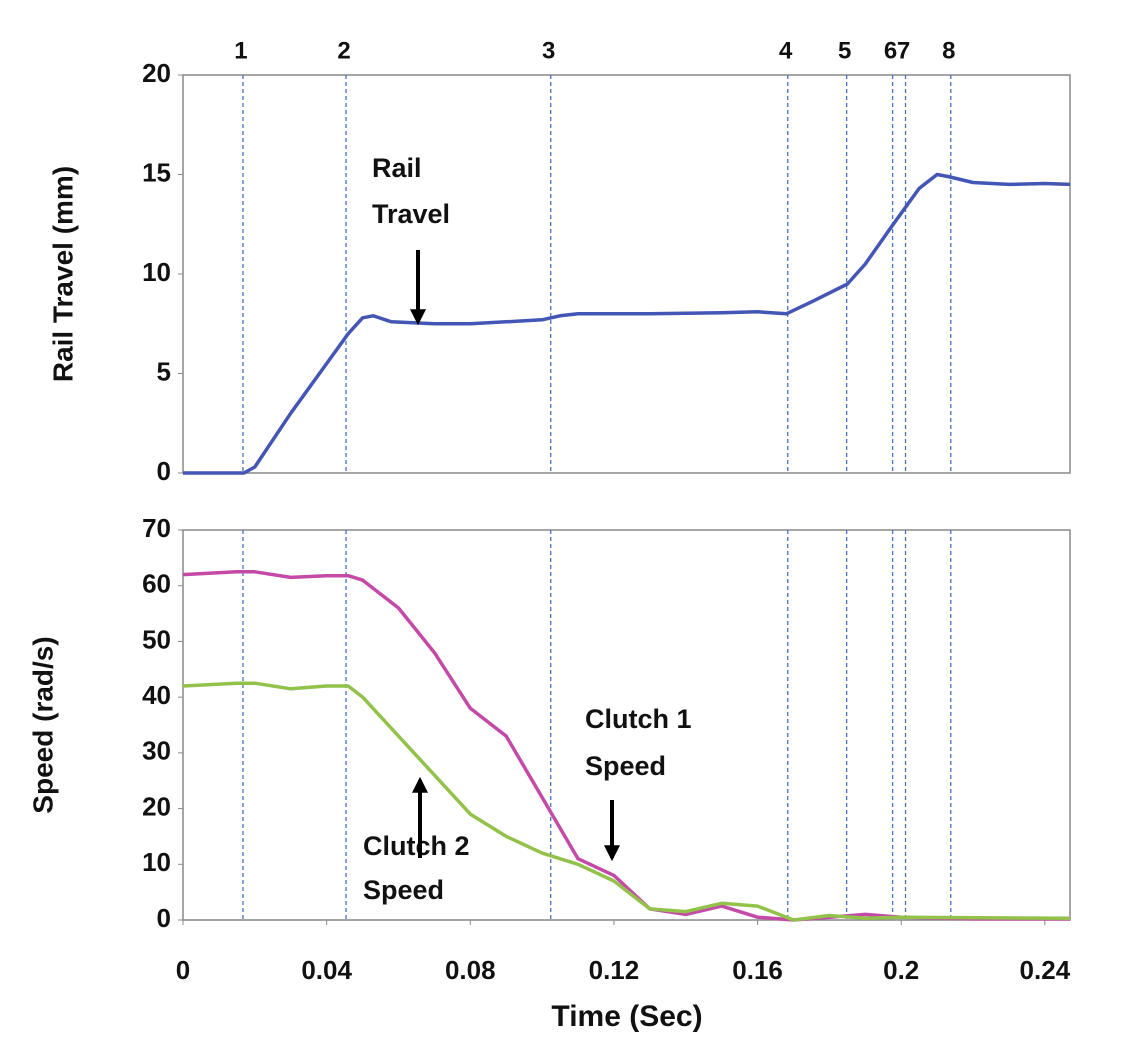  What do you see at coordinates (416, 846) in the screenshot?
I see `annotation: Clutch 2` at bounding box center [416, 846].